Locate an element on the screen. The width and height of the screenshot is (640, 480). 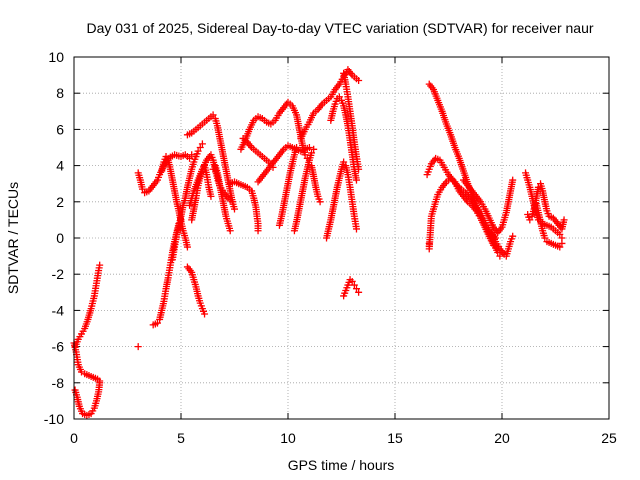
x-tick-label: 15 is located at coordinates (395, 438).